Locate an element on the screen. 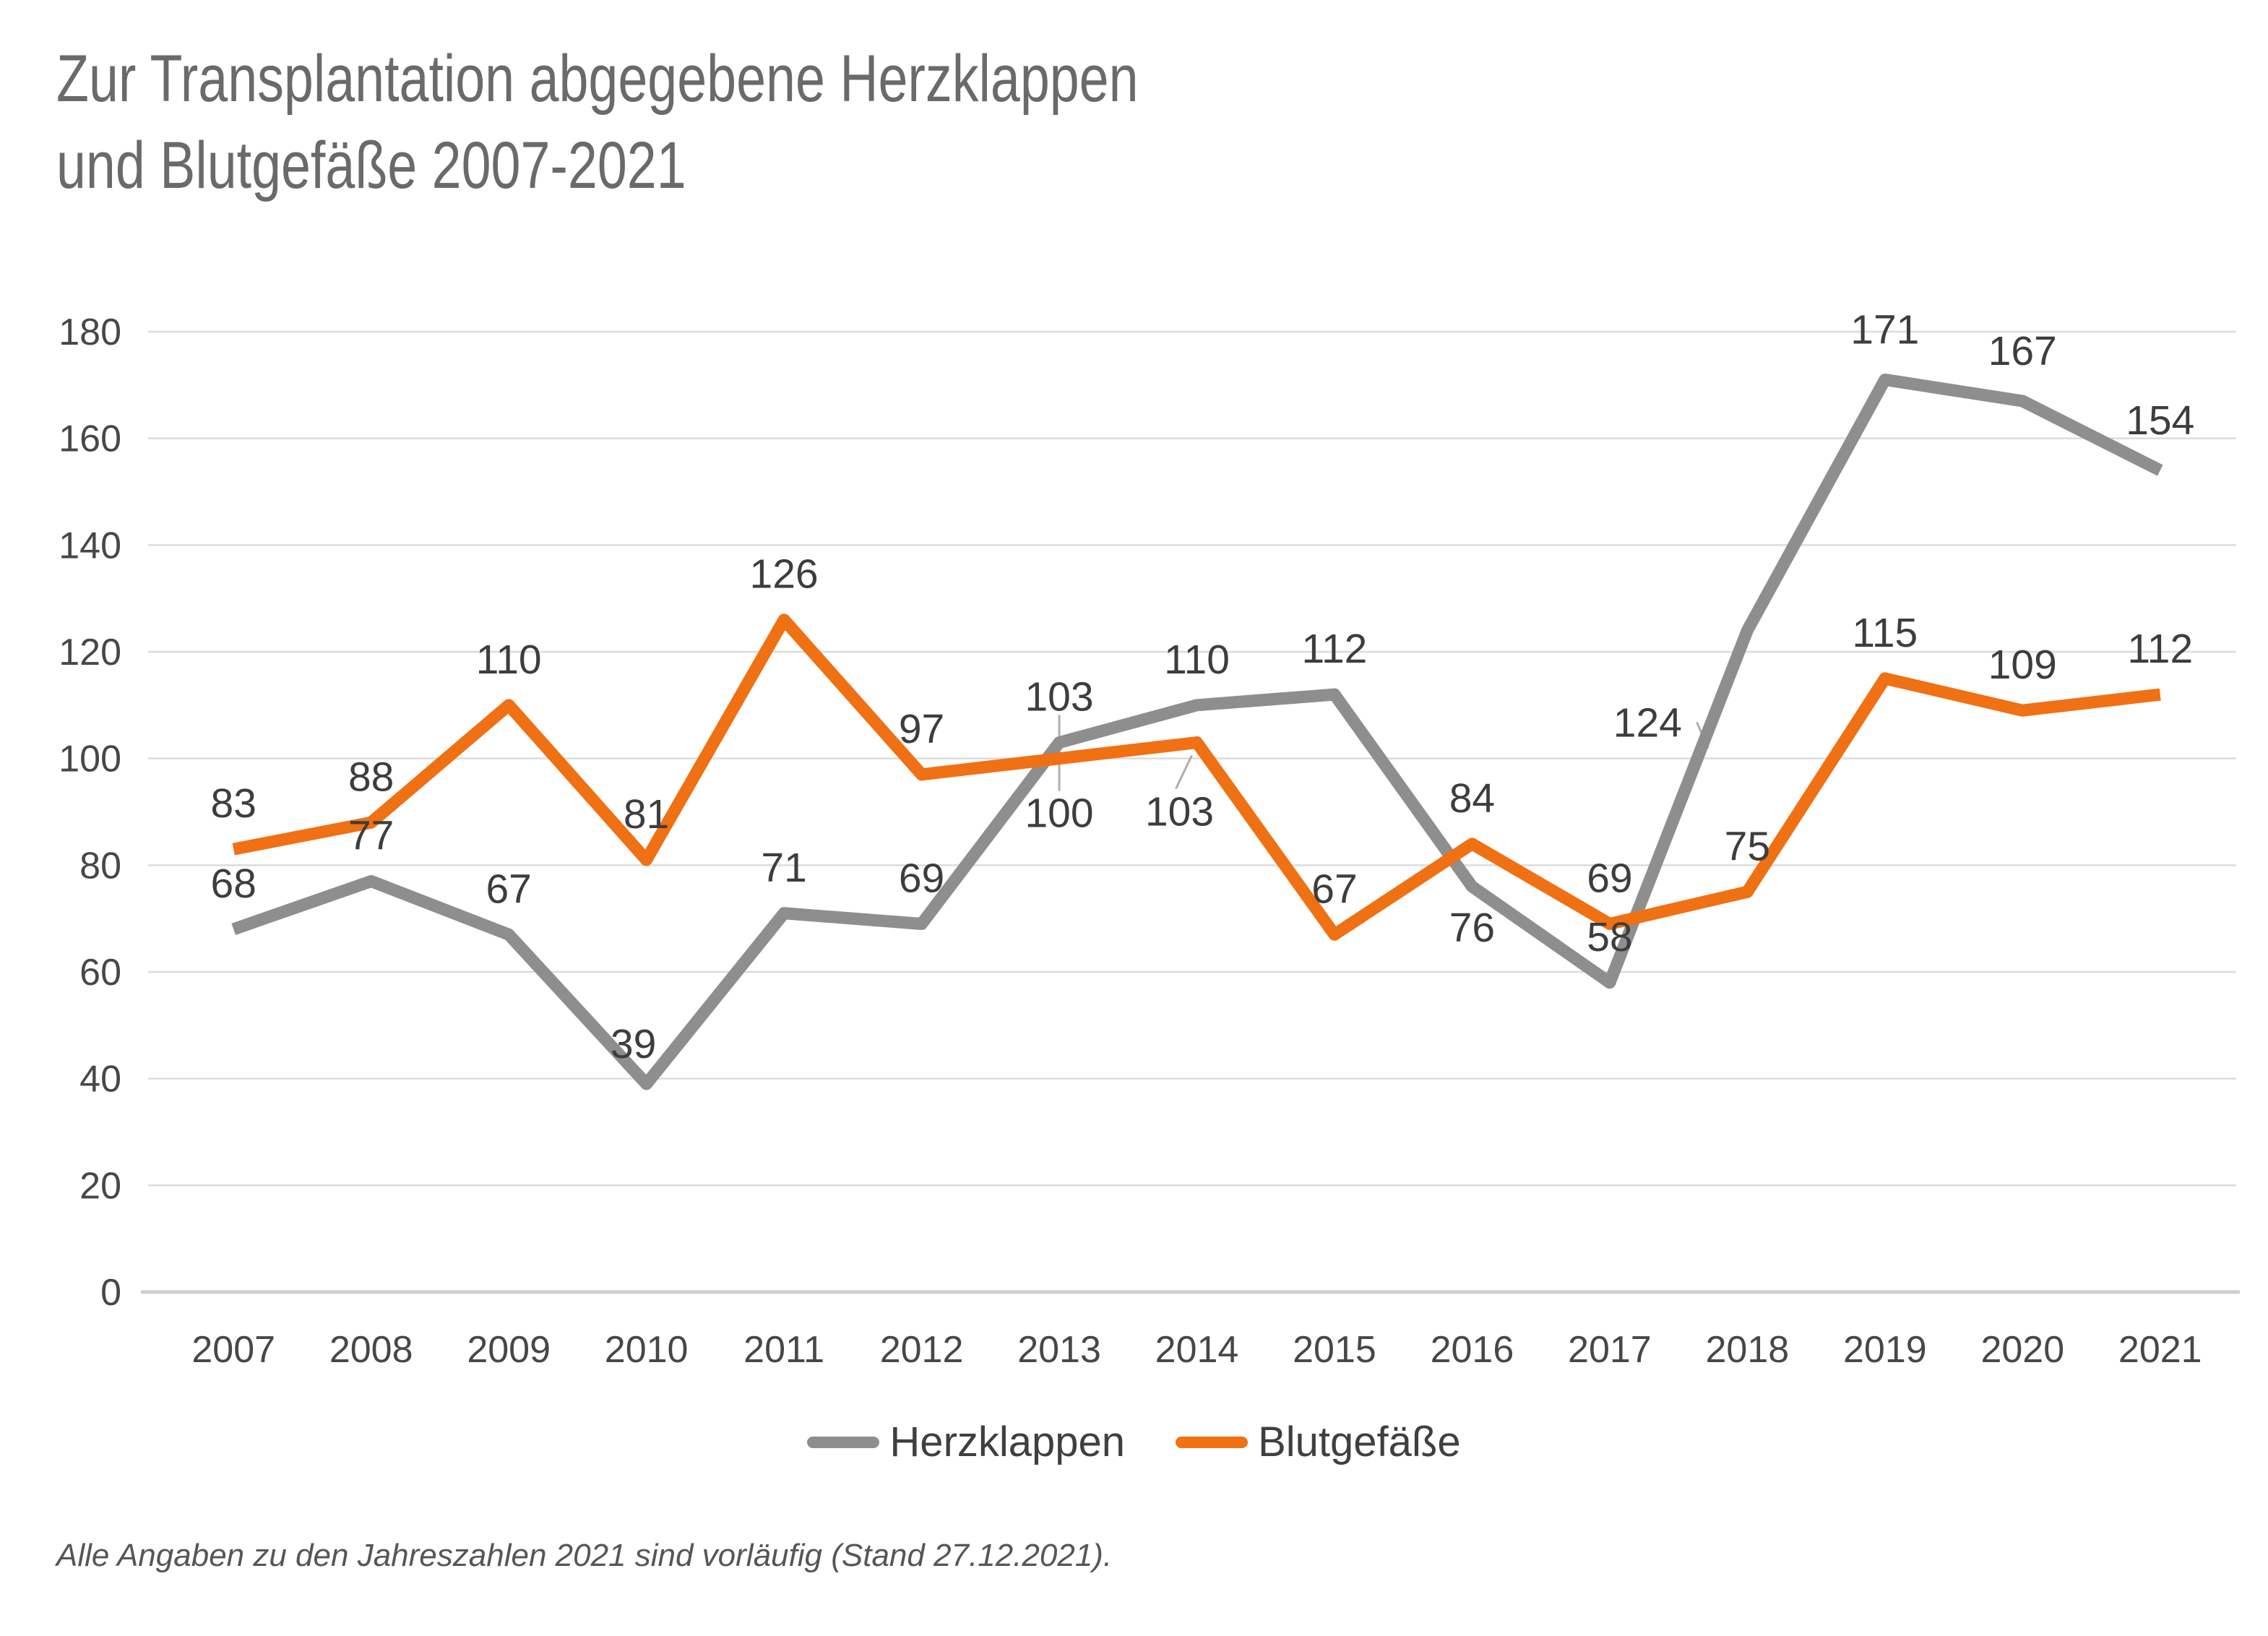  y-tick-label: 20 is located at coordinates (100, 1186).